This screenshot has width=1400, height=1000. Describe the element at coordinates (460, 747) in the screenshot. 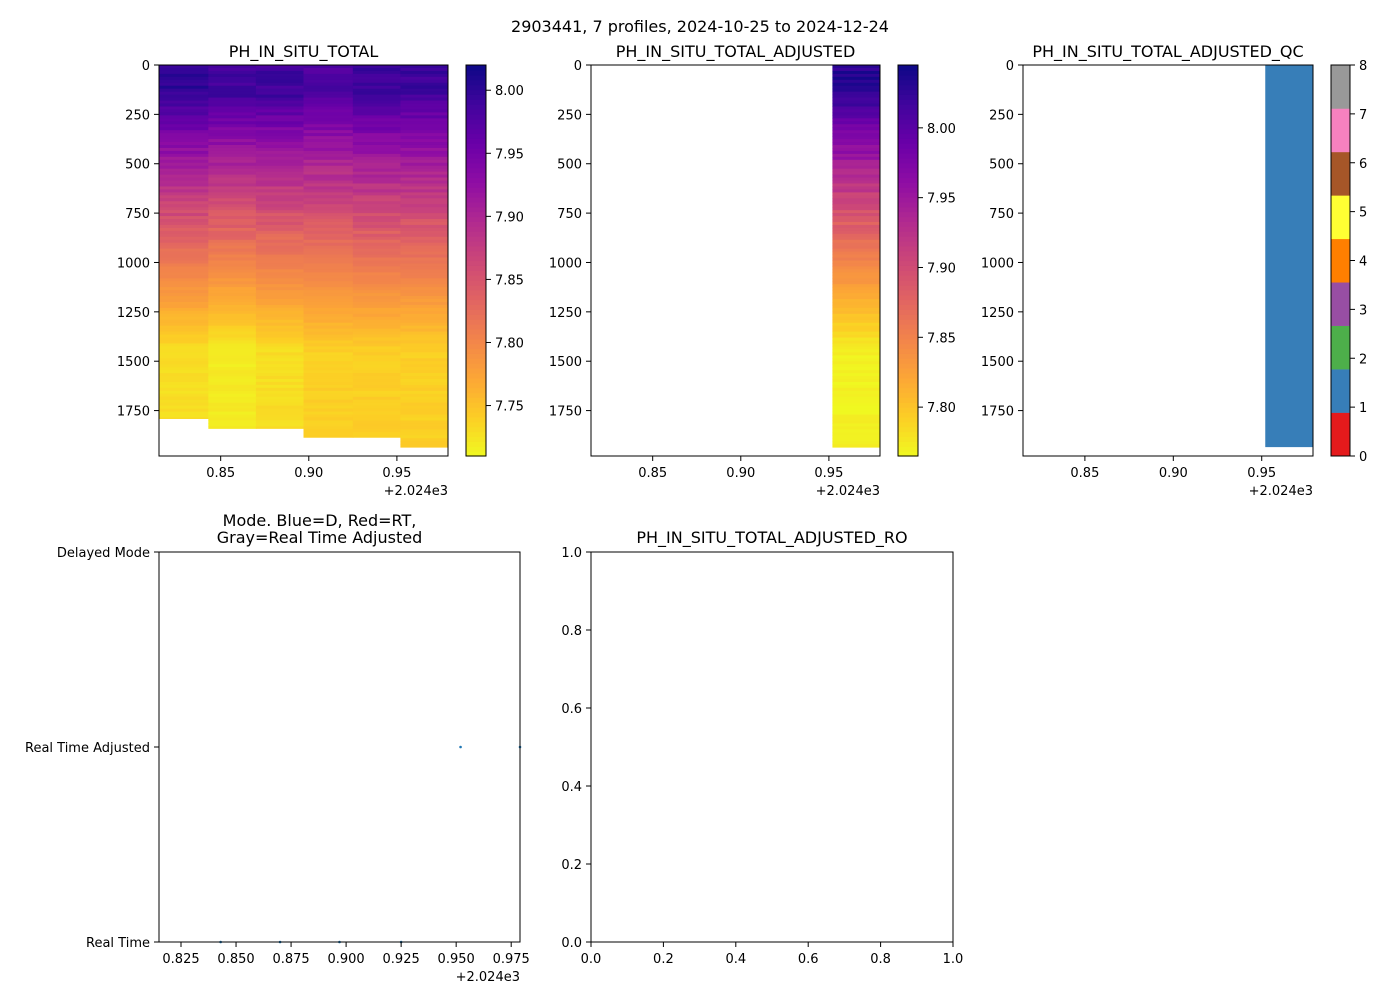

I see `mode-point` at that location.